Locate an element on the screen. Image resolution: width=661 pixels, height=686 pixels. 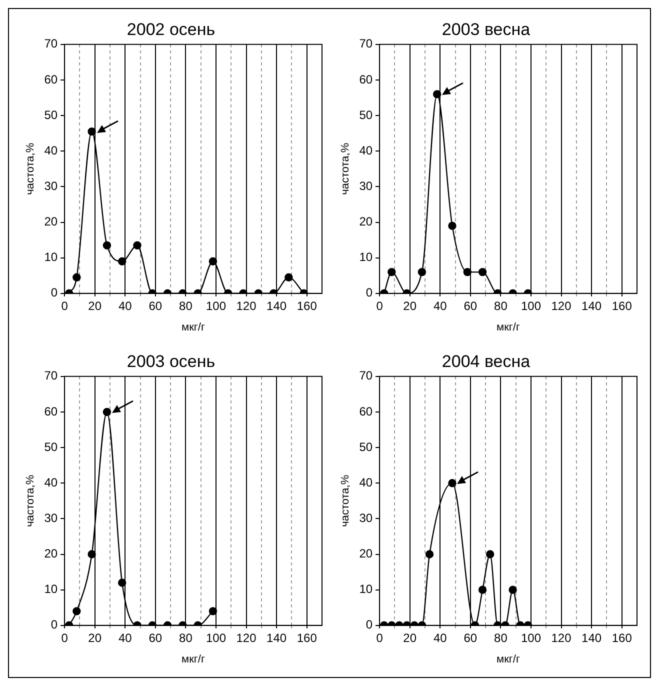
chart-title: 2004 весна is located at coordinates (486, 361).